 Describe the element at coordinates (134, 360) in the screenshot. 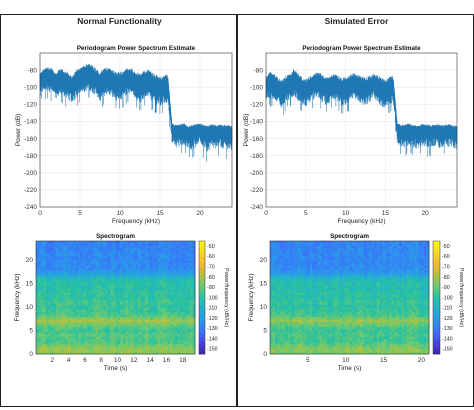

I see `x-tick-label: 12` at that location.